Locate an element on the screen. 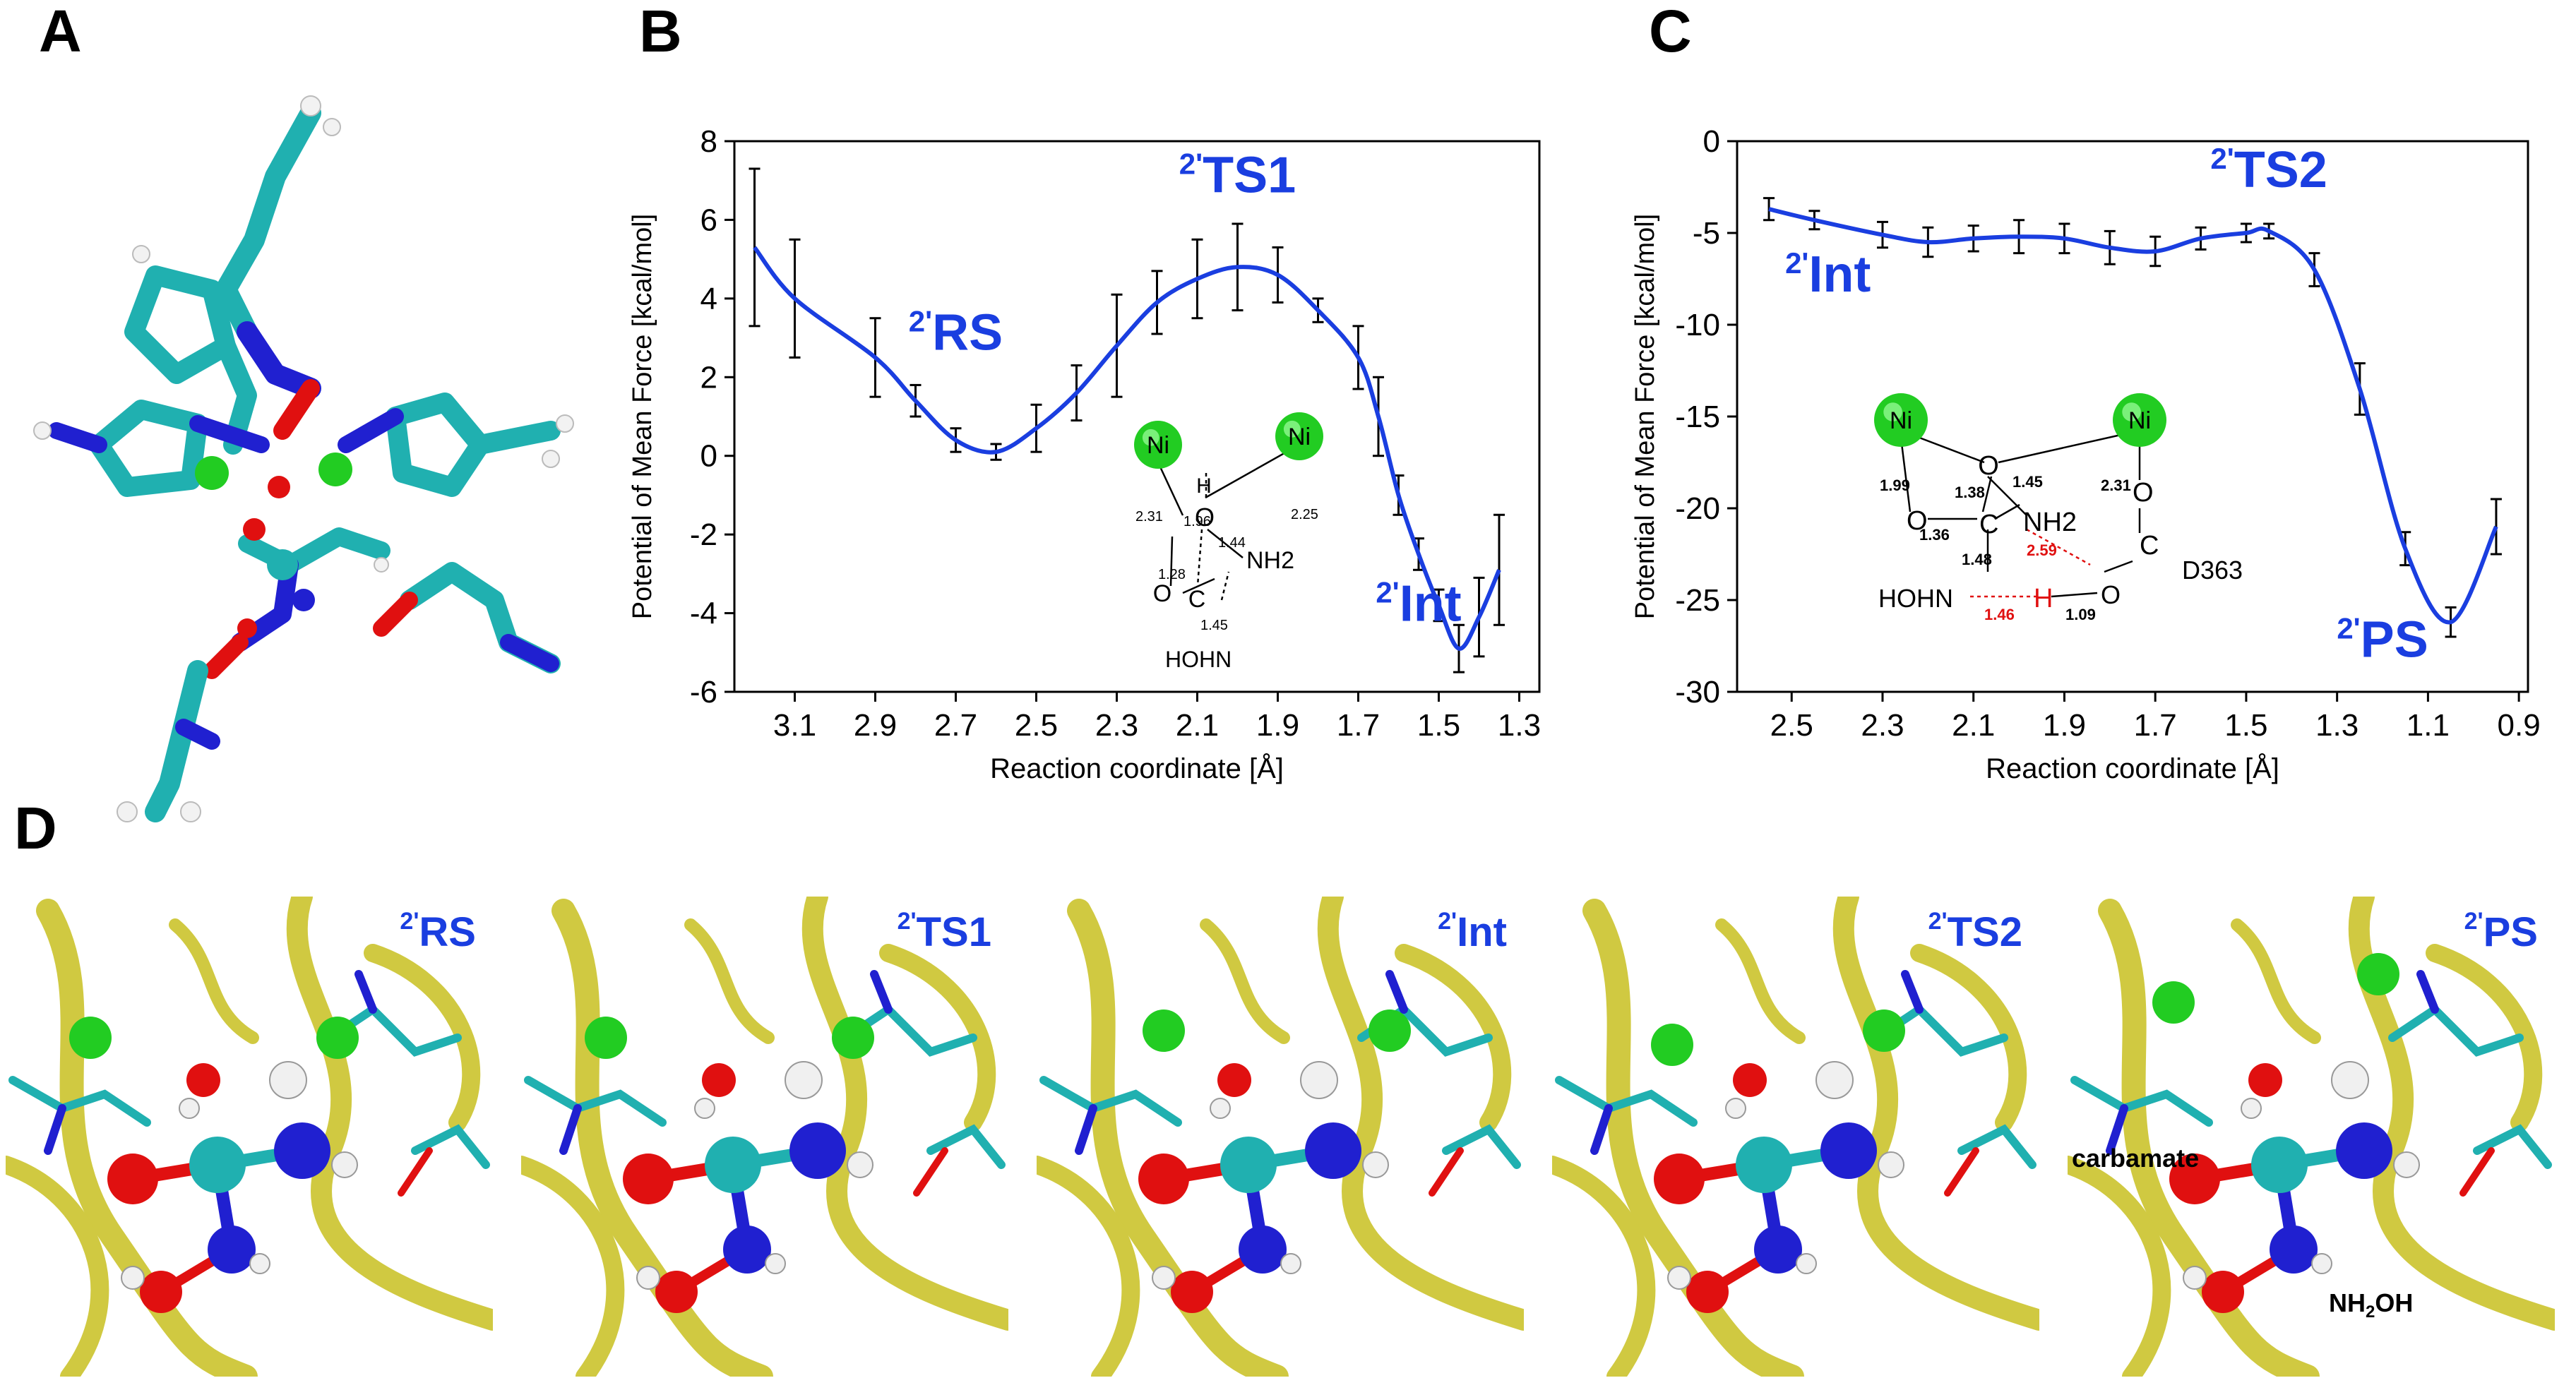 The width and height of the screenshot is (2576, 1378). inset-text: D363 is located at coordinates (2212, 570).